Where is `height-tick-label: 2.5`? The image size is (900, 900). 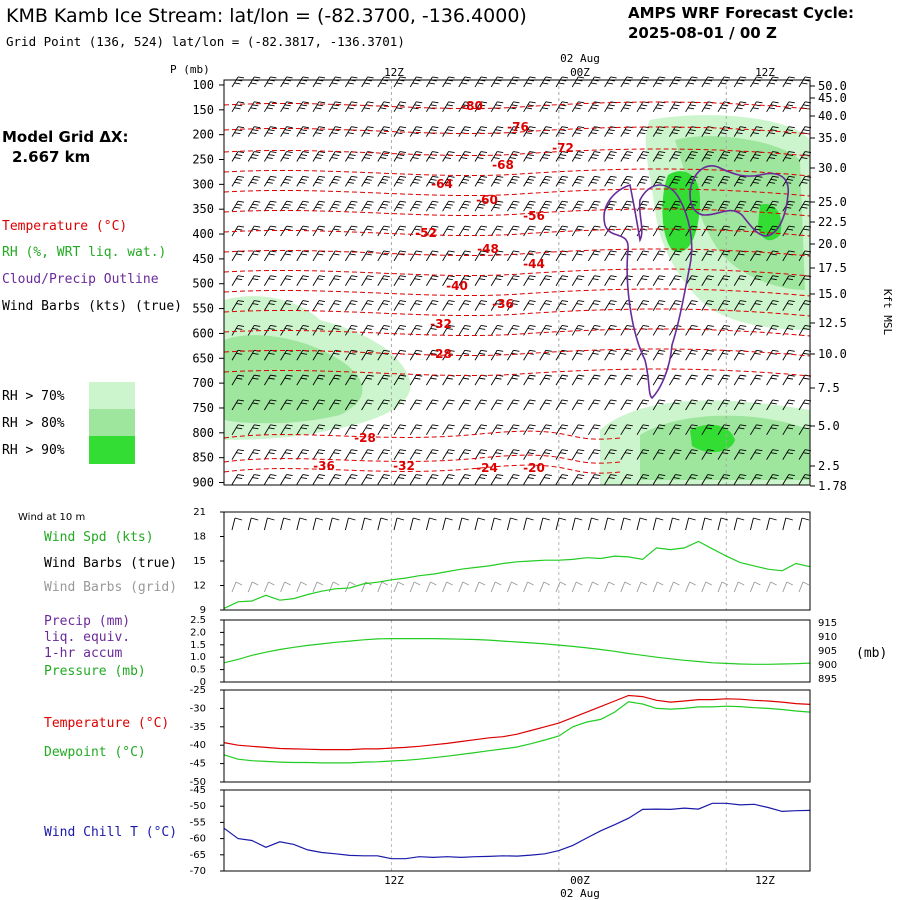 height-tick-label: 2.5 is located at coordinates (829, 466).